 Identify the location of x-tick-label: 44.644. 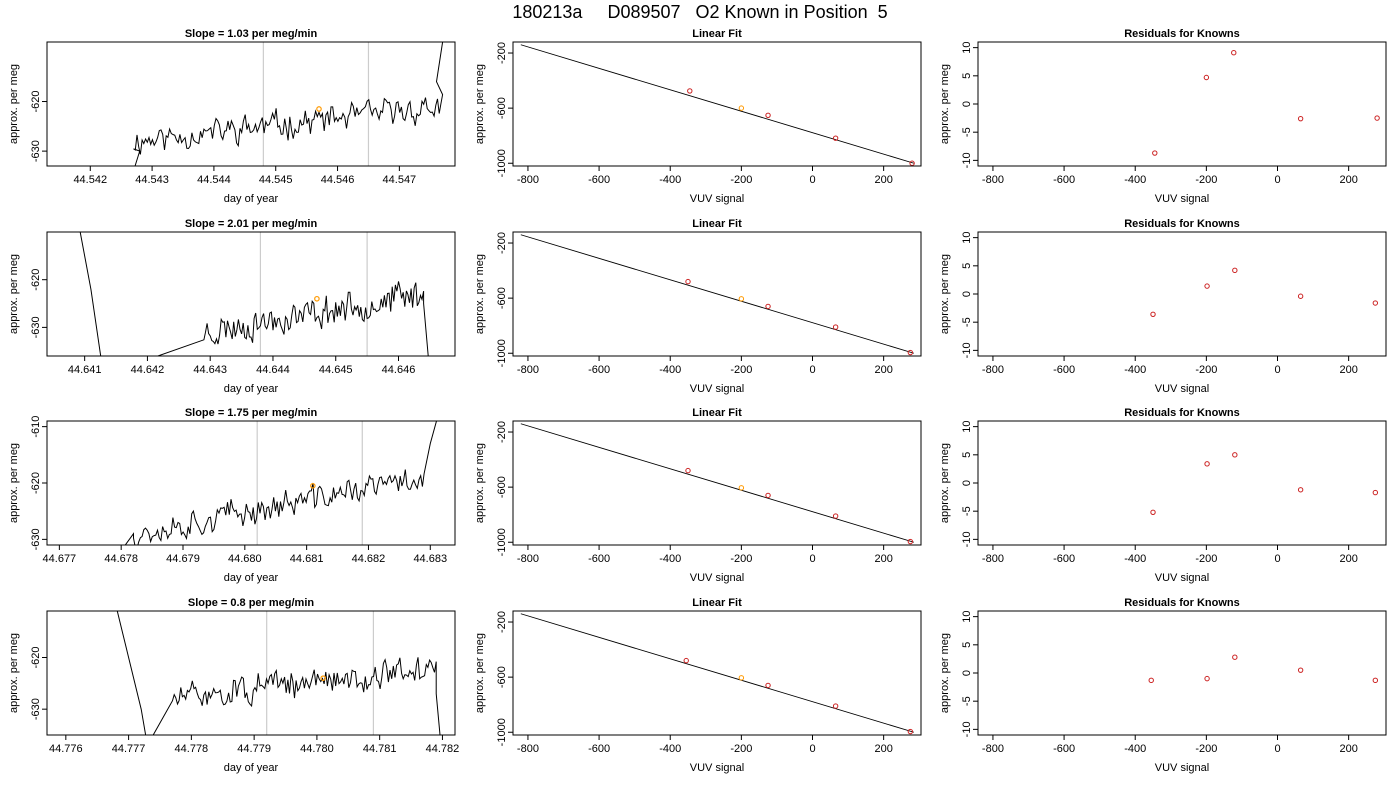
(273, 370).